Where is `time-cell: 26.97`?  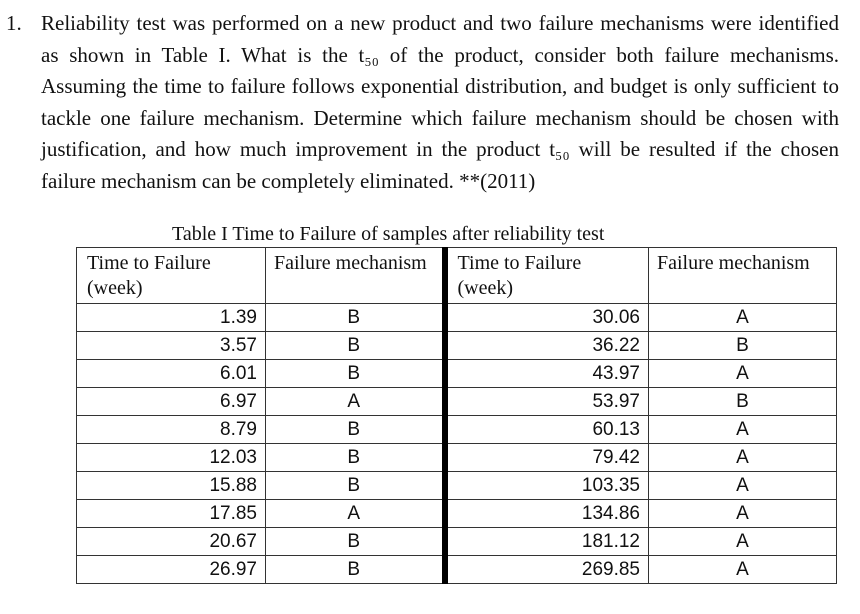
time-cell: 26.97 is located at coordinates (171, 569).